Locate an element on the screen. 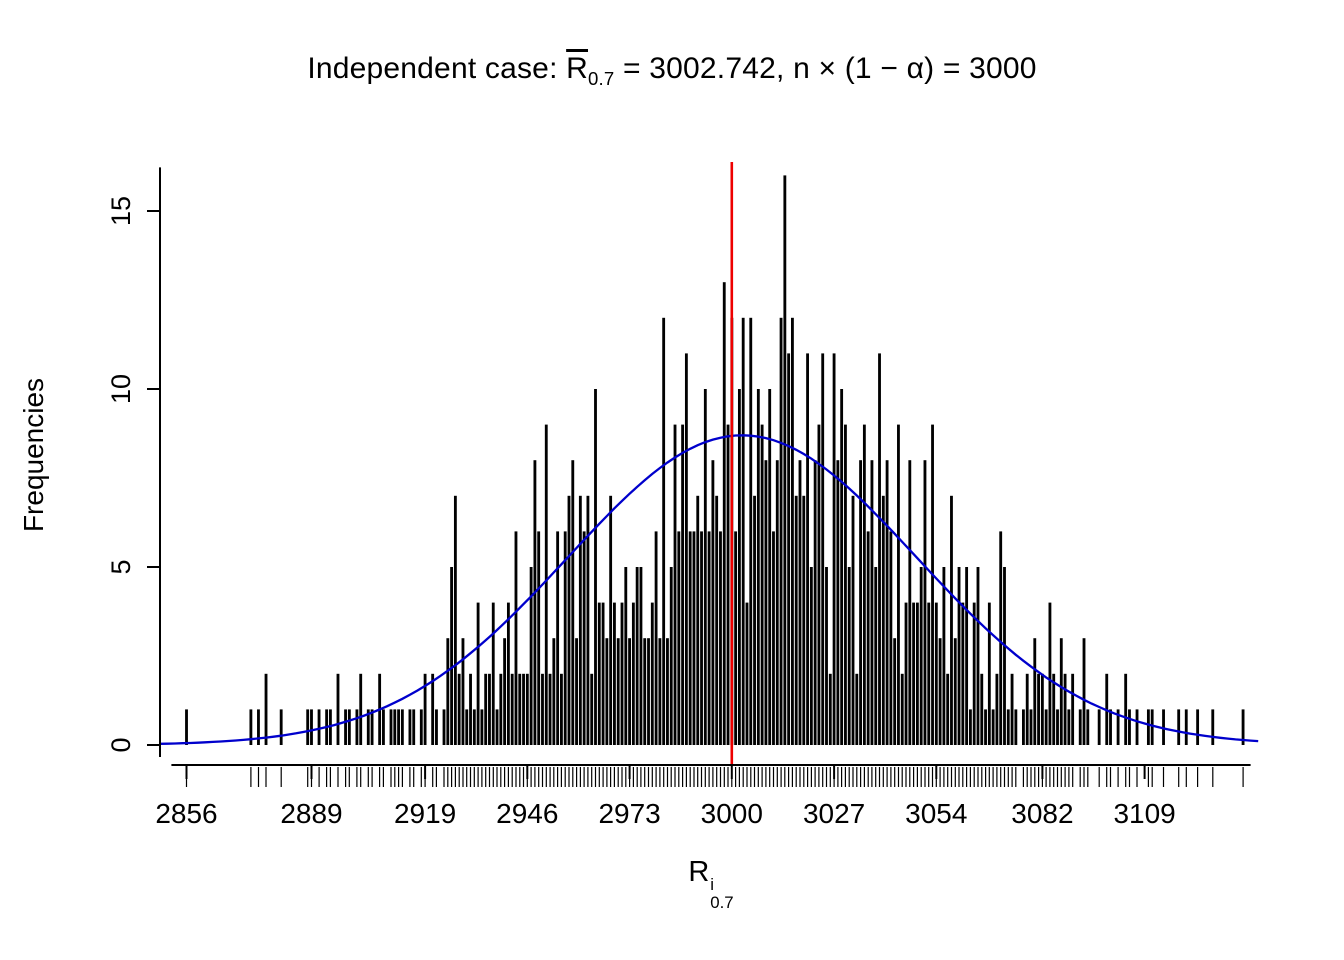 The width and height of the screenshot is (1344, 960). x-tick-label: 3027 is located at coordinates (834, 813).